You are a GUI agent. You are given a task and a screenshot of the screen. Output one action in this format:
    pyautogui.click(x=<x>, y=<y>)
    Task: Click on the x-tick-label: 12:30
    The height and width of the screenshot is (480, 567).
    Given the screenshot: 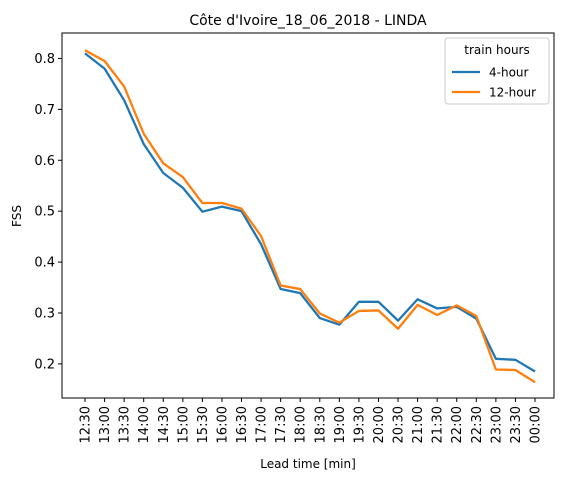 What is the action you would take?
    pyautogui.click(x=86, y=424)
    